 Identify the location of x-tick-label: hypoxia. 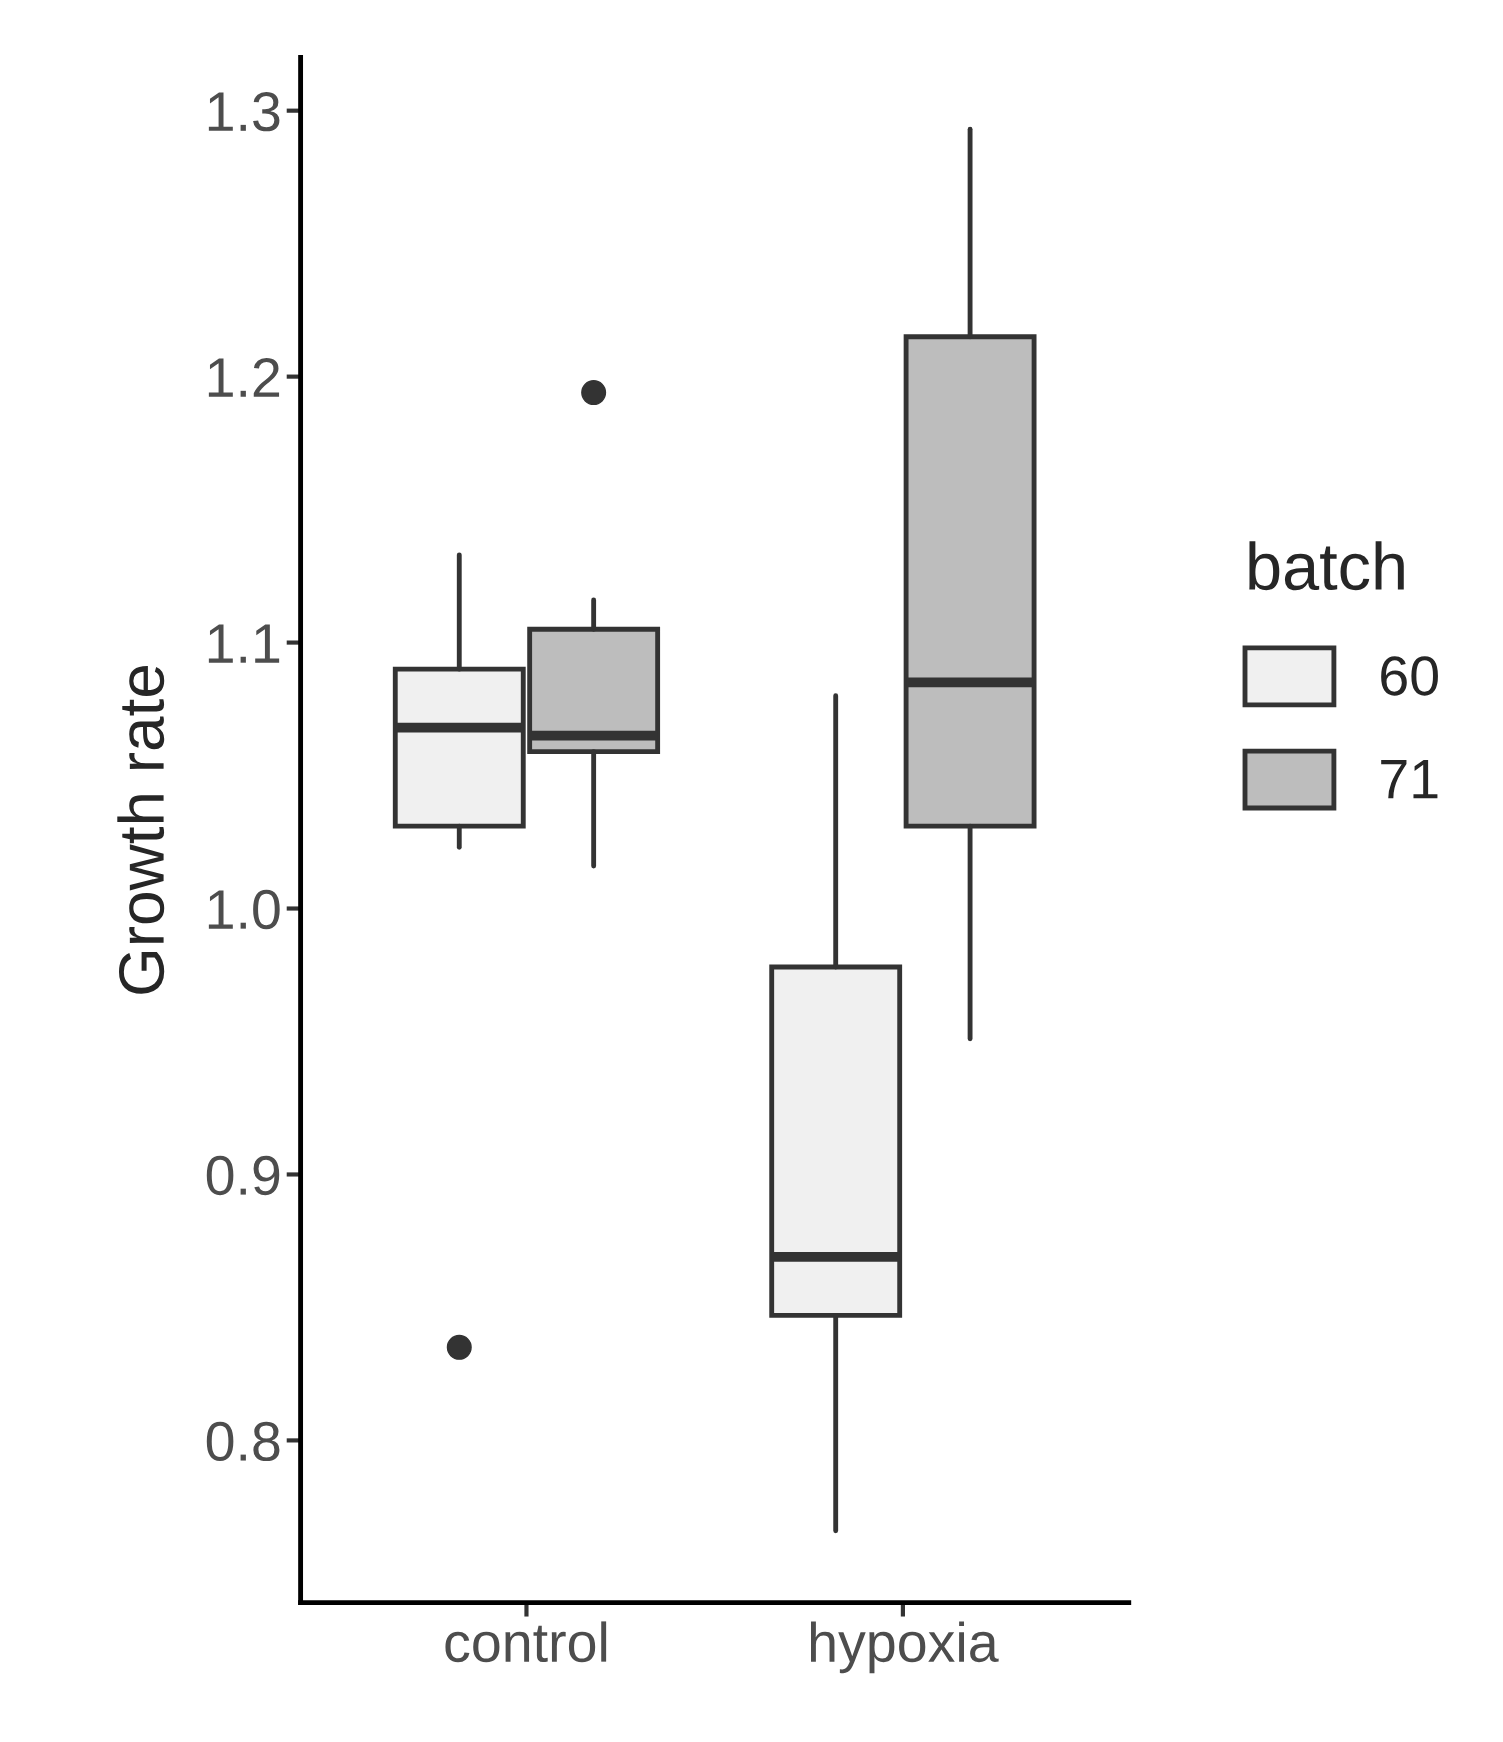
(905, 1647).